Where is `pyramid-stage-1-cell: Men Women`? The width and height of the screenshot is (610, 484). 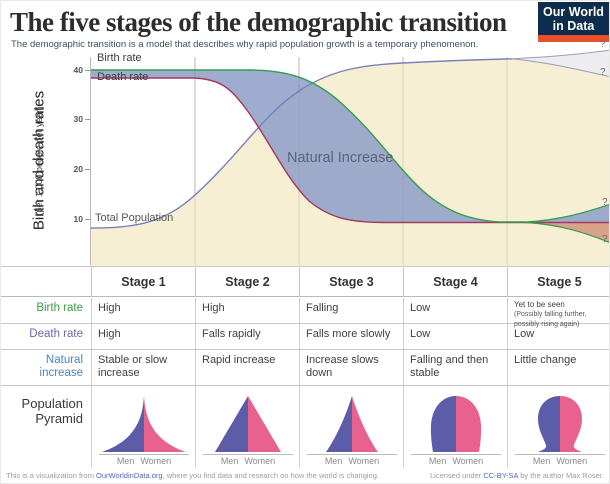
pyramid-stage-1-cell: Men Women is located at coordinates (143, 427).